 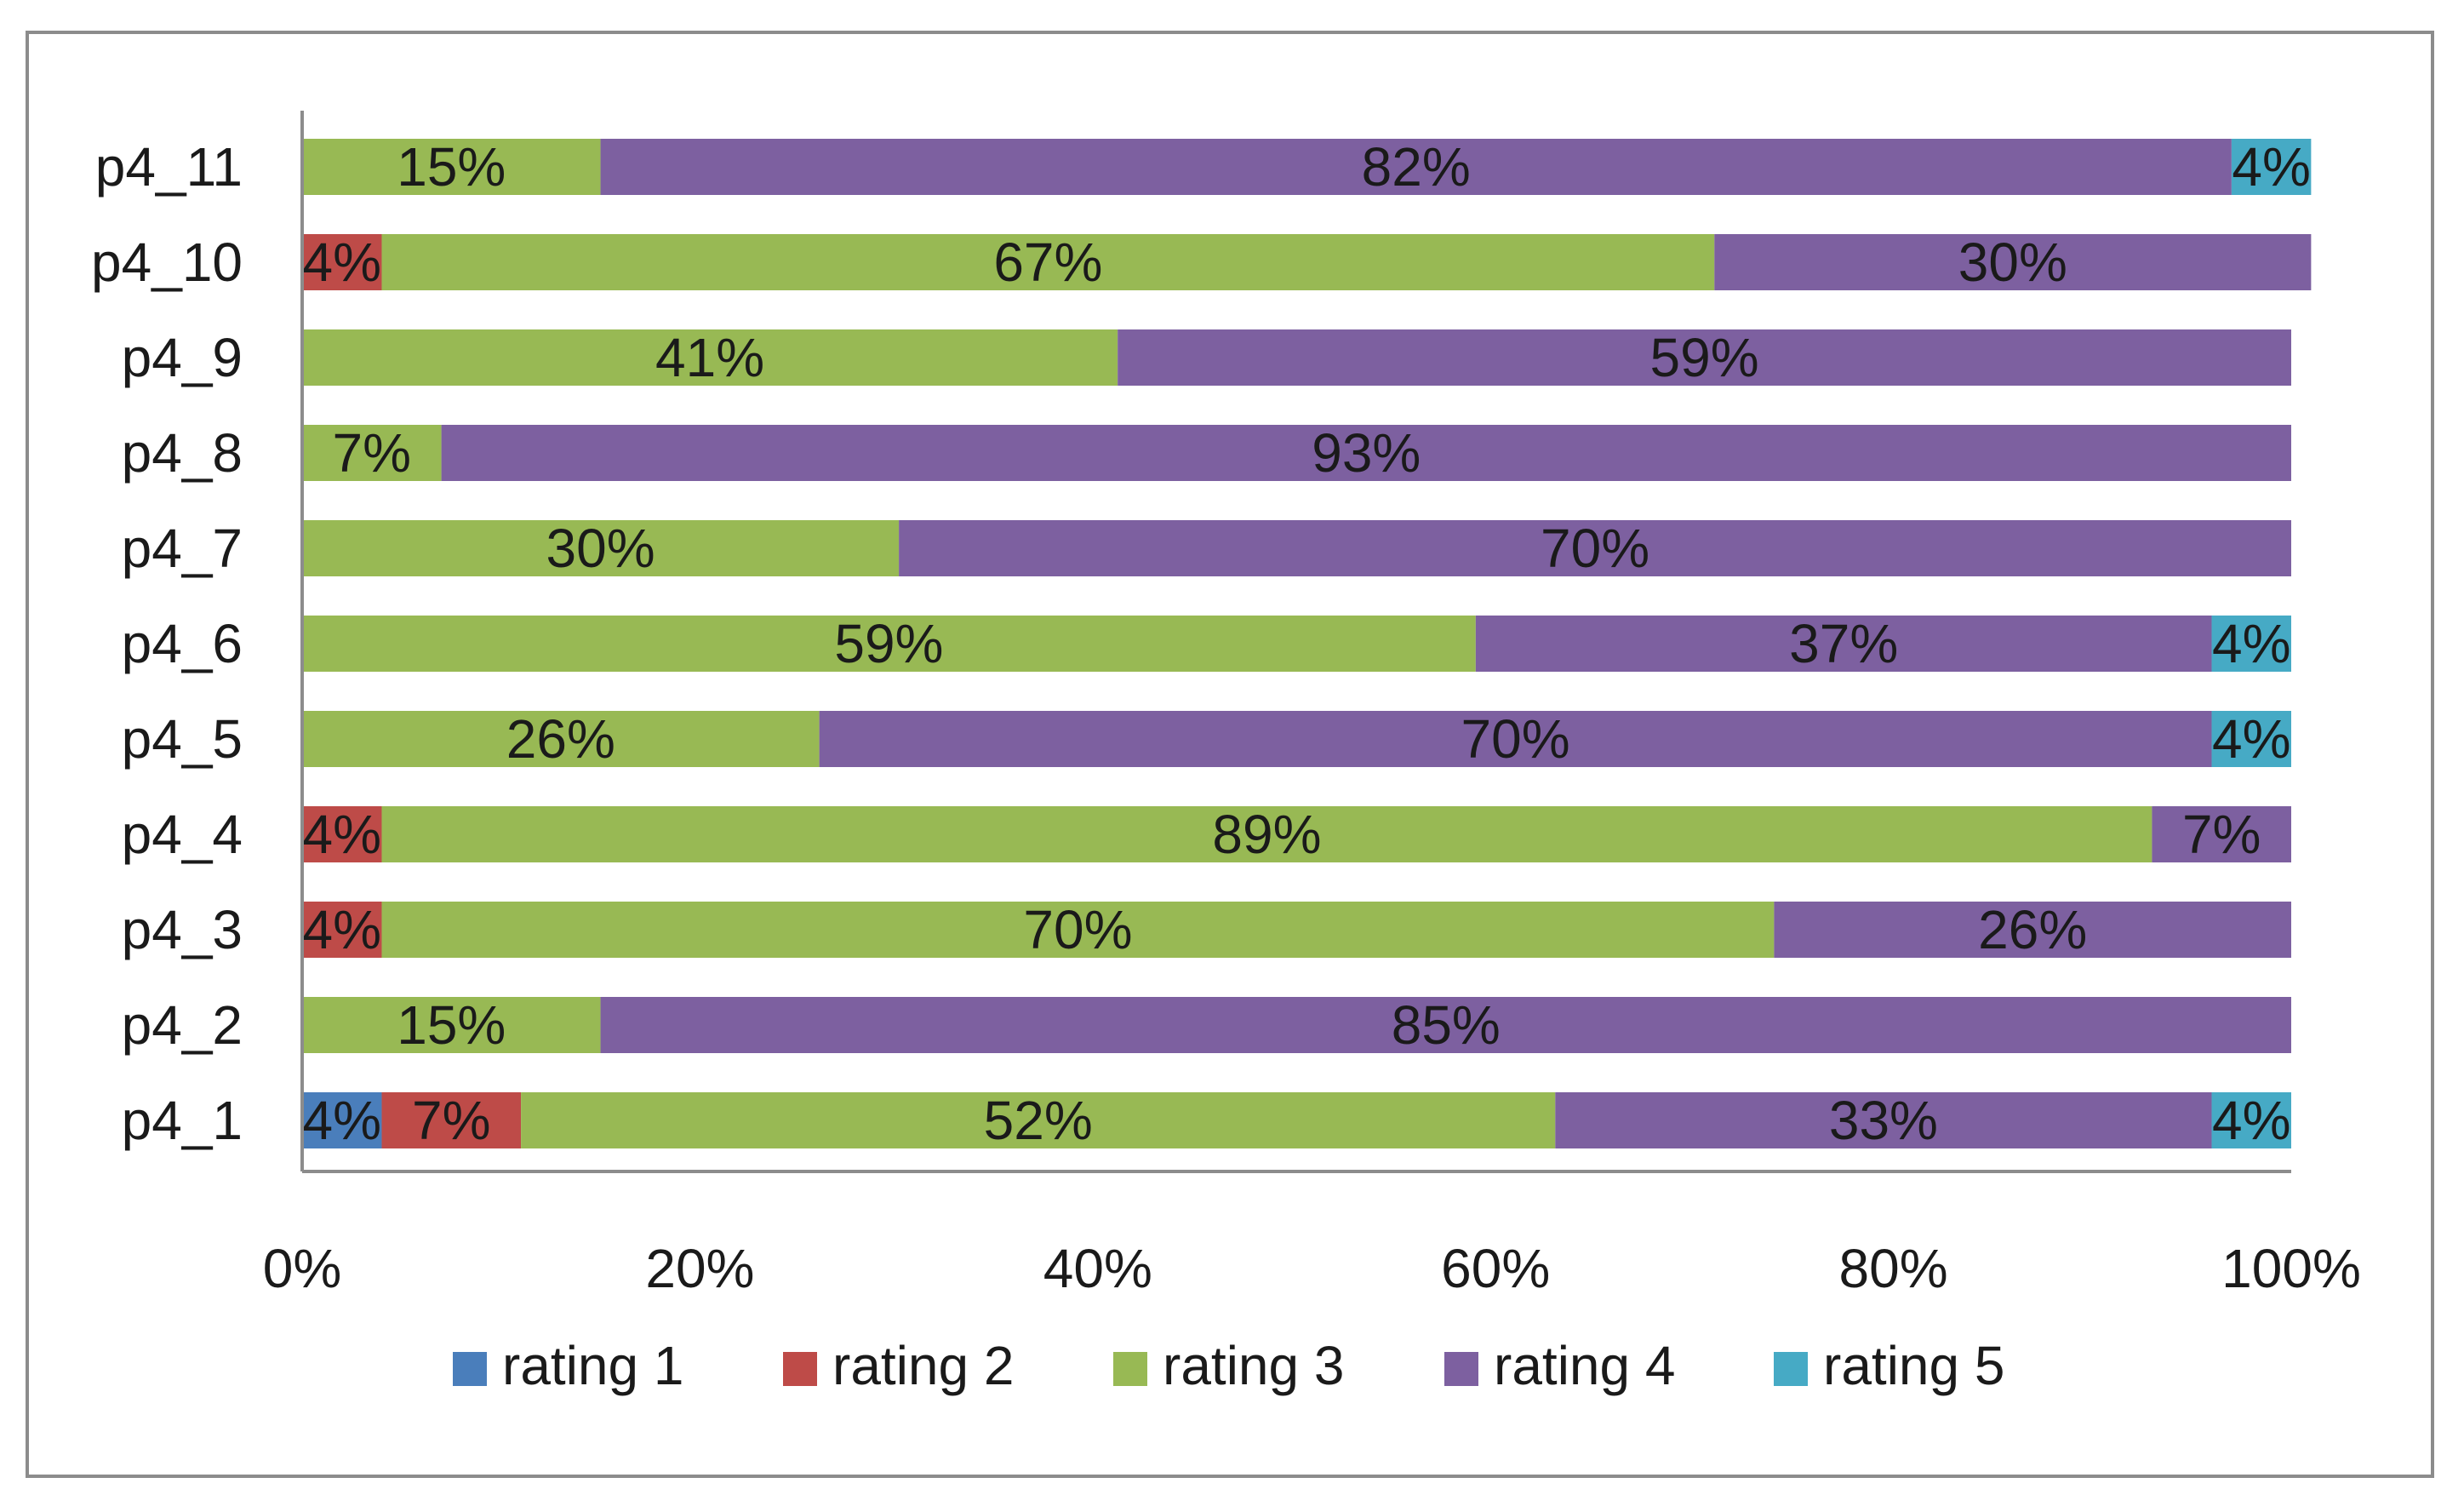 I want to click on category-label-p4-10: p4_10, so click(x=167, y=262).